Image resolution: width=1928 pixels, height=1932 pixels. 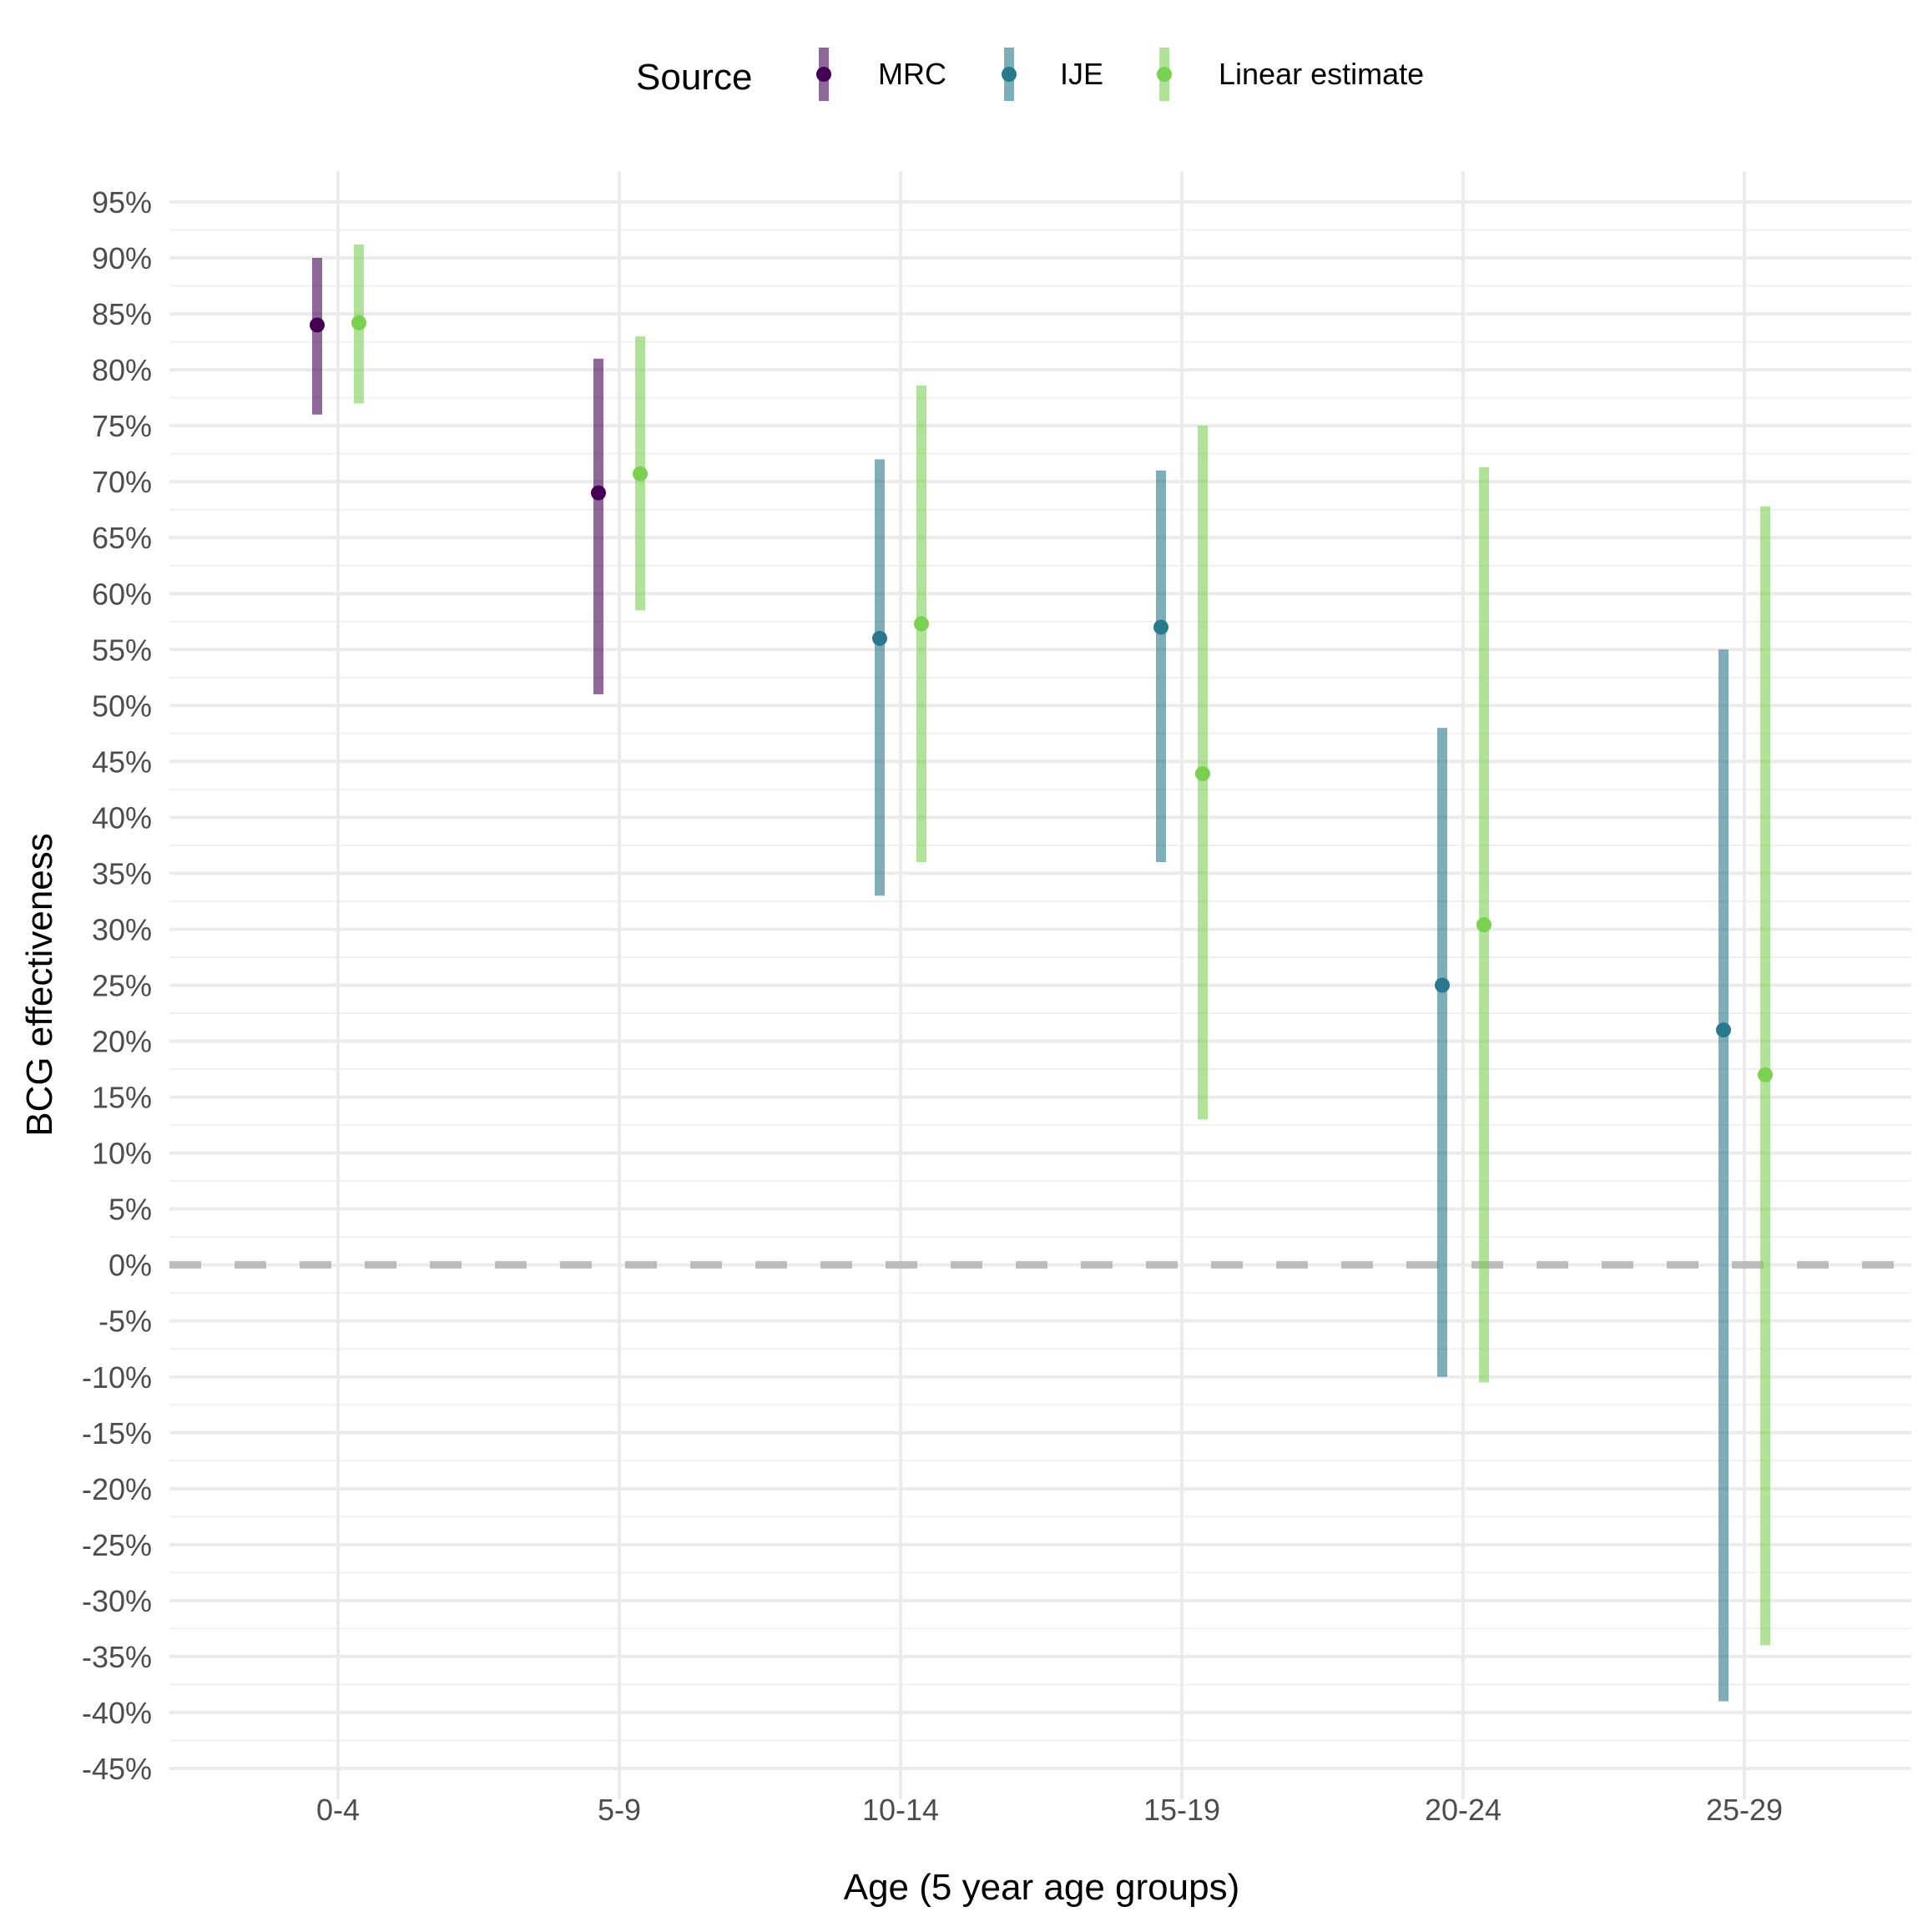 I want to click on x-tick-label: 10-14, so click(x=900, y=1810).